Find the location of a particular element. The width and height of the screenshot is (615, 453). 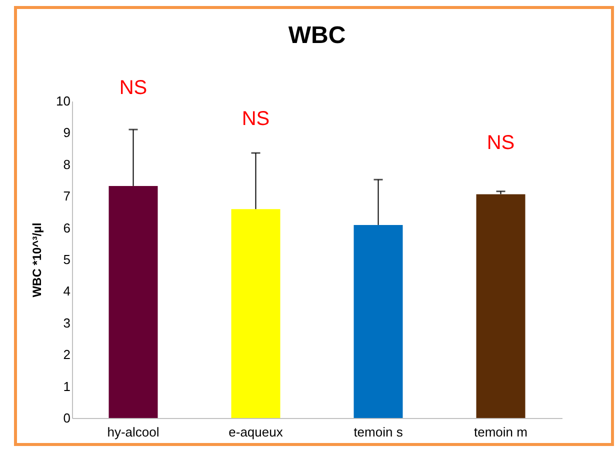

chart-title: WBC is located at coordinates (317, 35).